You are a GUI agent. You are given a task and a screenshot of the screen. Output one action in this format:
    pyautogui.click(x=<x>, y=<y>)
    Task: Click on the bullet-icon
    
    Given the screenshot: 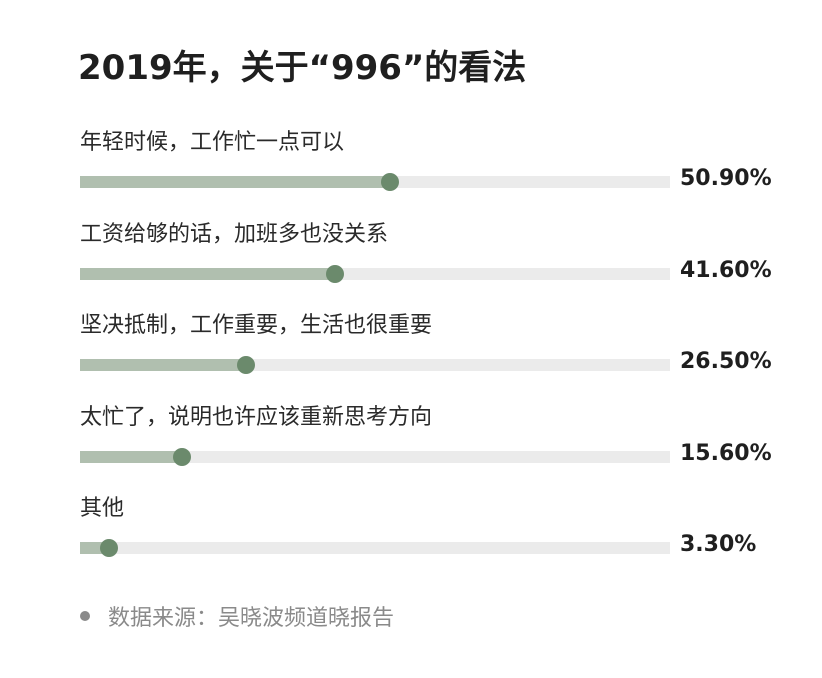 What is the action you would take?
    pyautogui.click(x=85, y=616)
    